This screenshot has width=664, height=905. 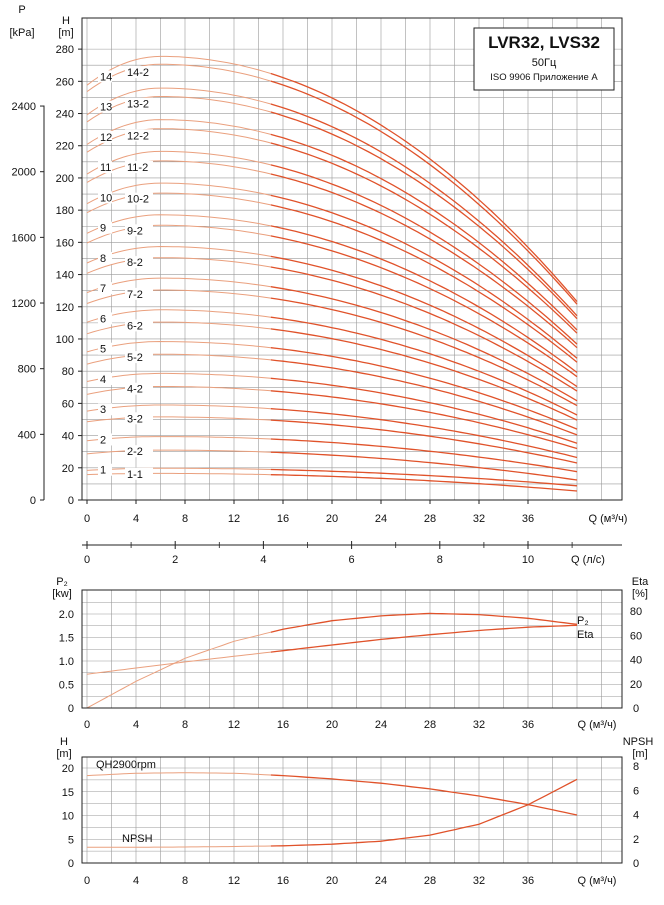 I want to click on head-curve-label: 8, so click(x=103, y=259).